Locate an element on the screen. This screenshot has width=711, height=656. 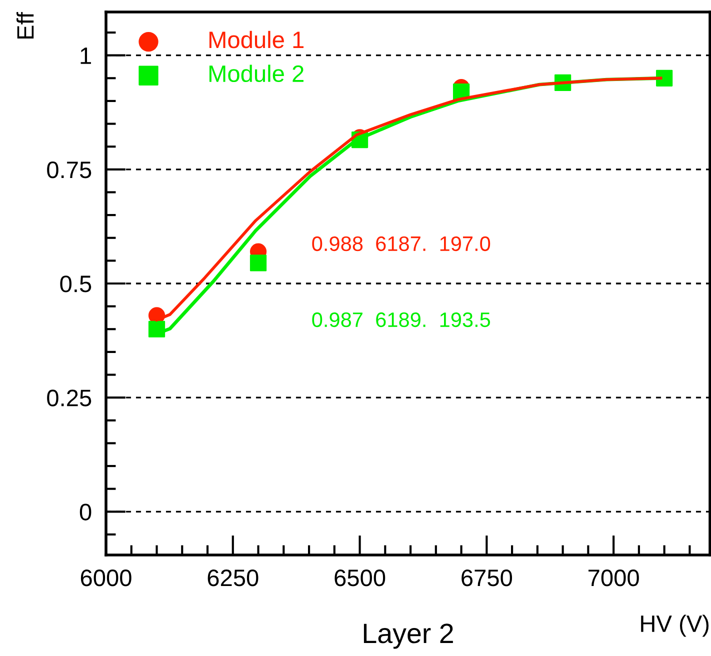
x-axis-title: HV (V) is located at coordinates (675, 625).